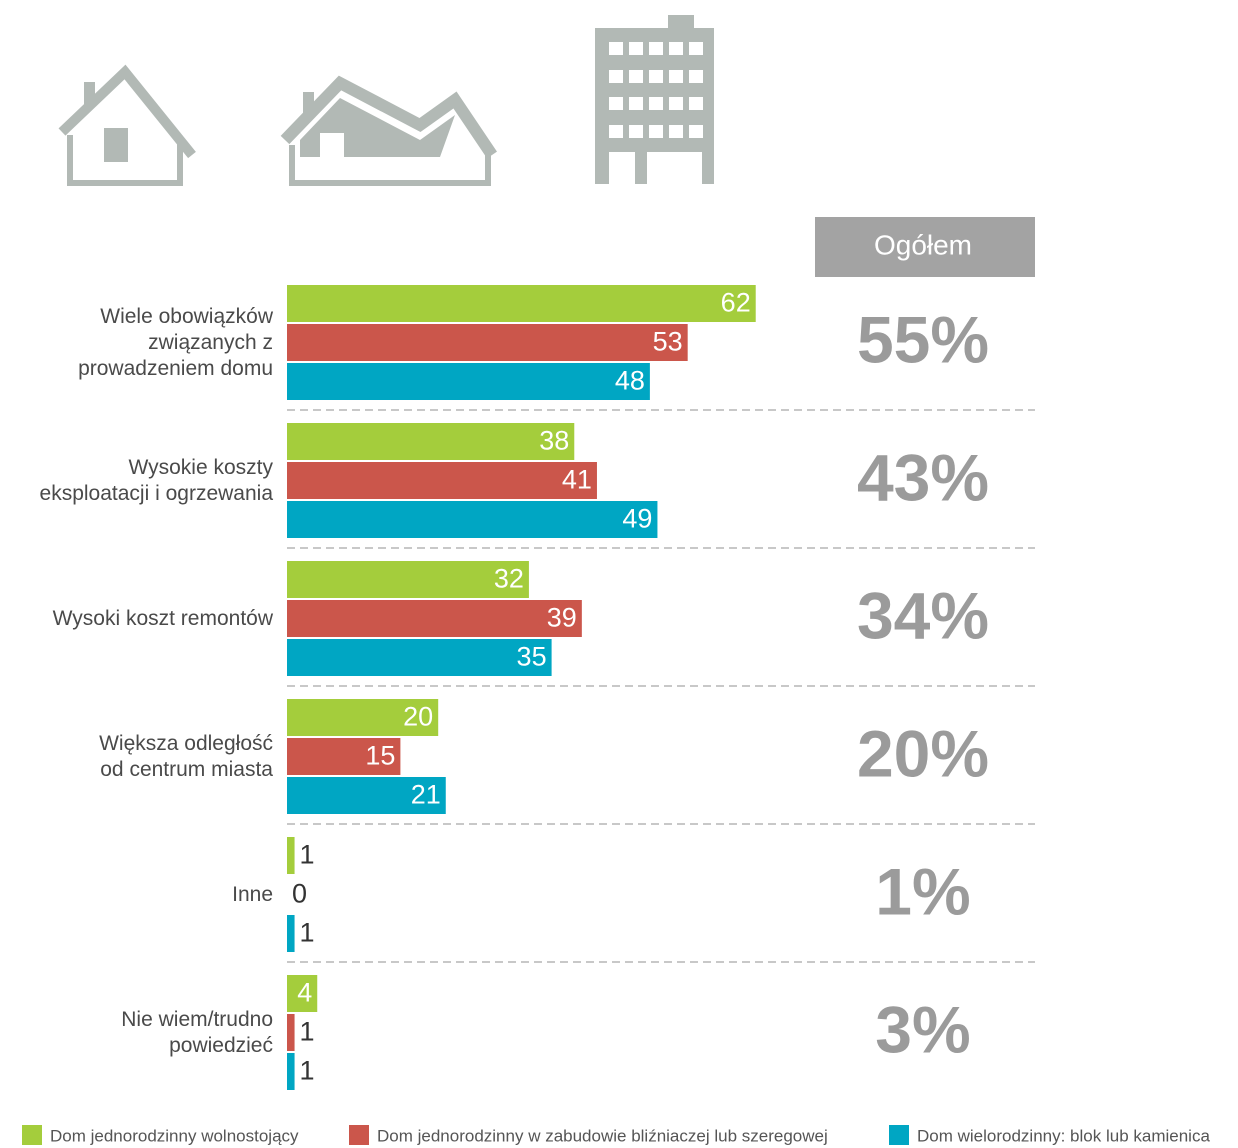 This screenshot has width=1238, height=1148. What do you see at coordinates (922, 1029) in the screenshot?
I see `total-value: 3%` at bounding box center [922, 1029].